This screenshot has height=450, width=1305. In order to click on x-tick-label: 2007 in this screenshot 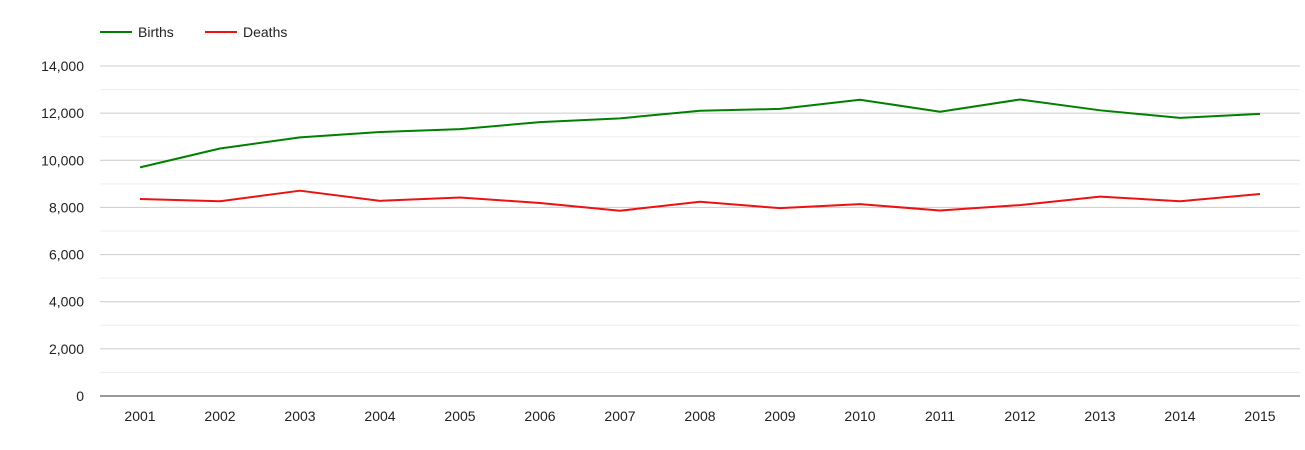, I will do `click(619, 416)`.